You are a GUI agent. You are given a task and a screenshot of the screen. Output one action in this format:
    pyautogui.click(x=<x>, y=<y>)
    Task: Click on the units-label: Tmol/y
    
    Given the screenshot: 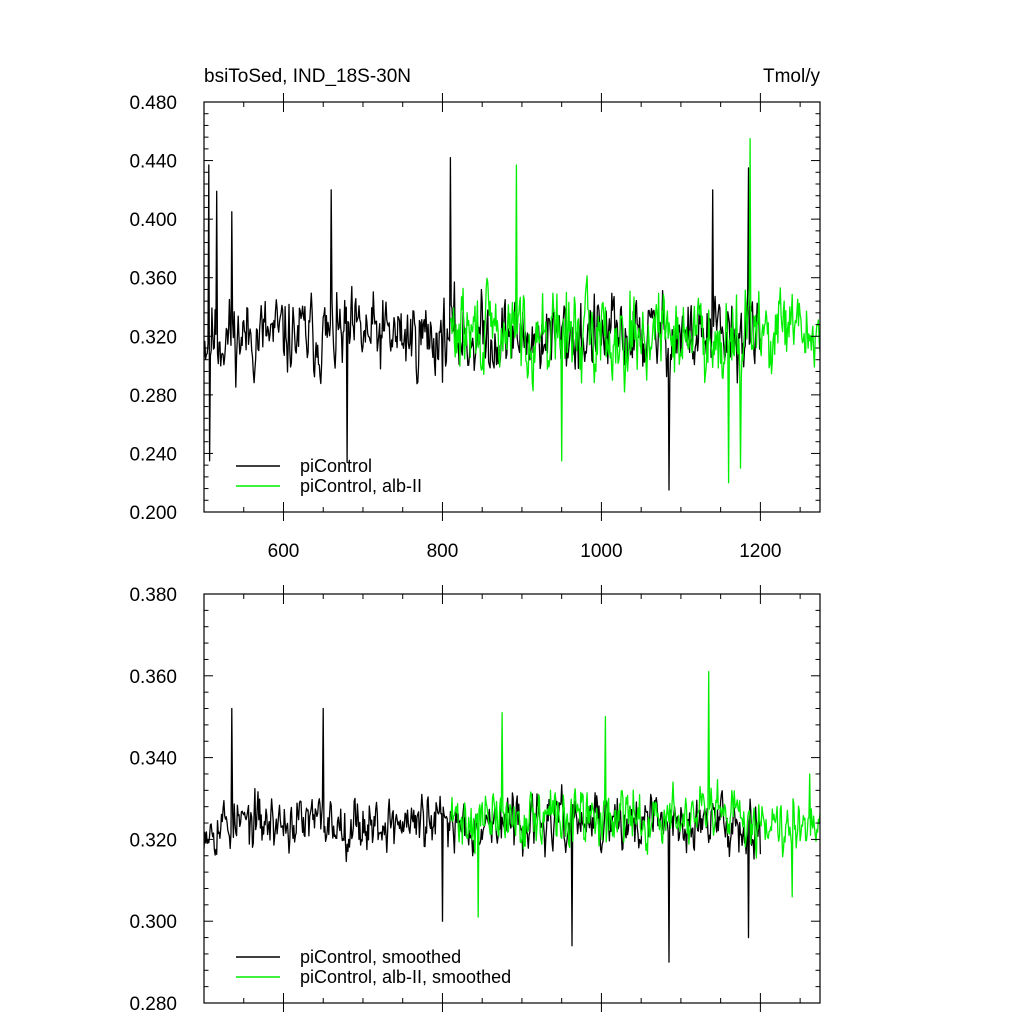 What is the action you would take?
    pyautogui.click(x=792, y=76)
    